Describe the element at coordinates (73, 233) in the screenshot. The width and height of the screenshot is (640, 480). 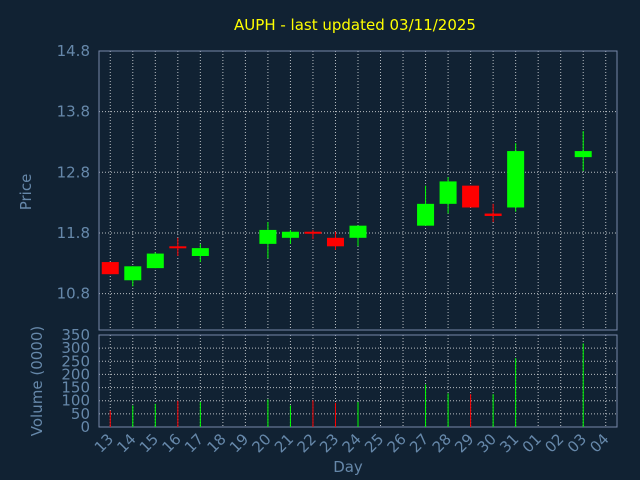
I see `price-tick-label: 11.8` at that location.